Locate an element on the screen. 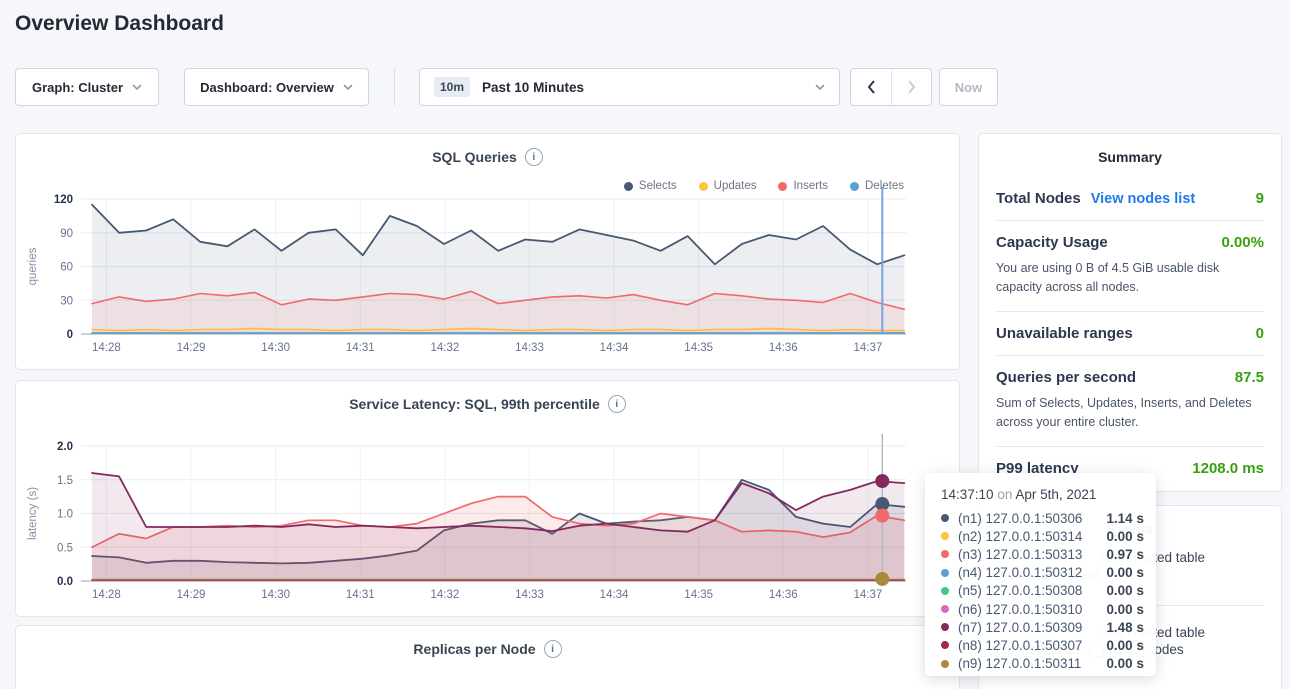 The image size is (1290, 689). tooltip-time: 14:37:10 is located at coordinates (967, 494).